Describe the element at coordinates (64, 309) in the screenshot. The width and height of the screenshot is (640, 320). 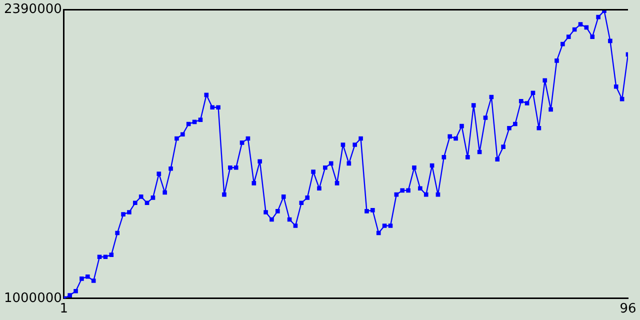
I see `x-tick-label: 1` at that location.